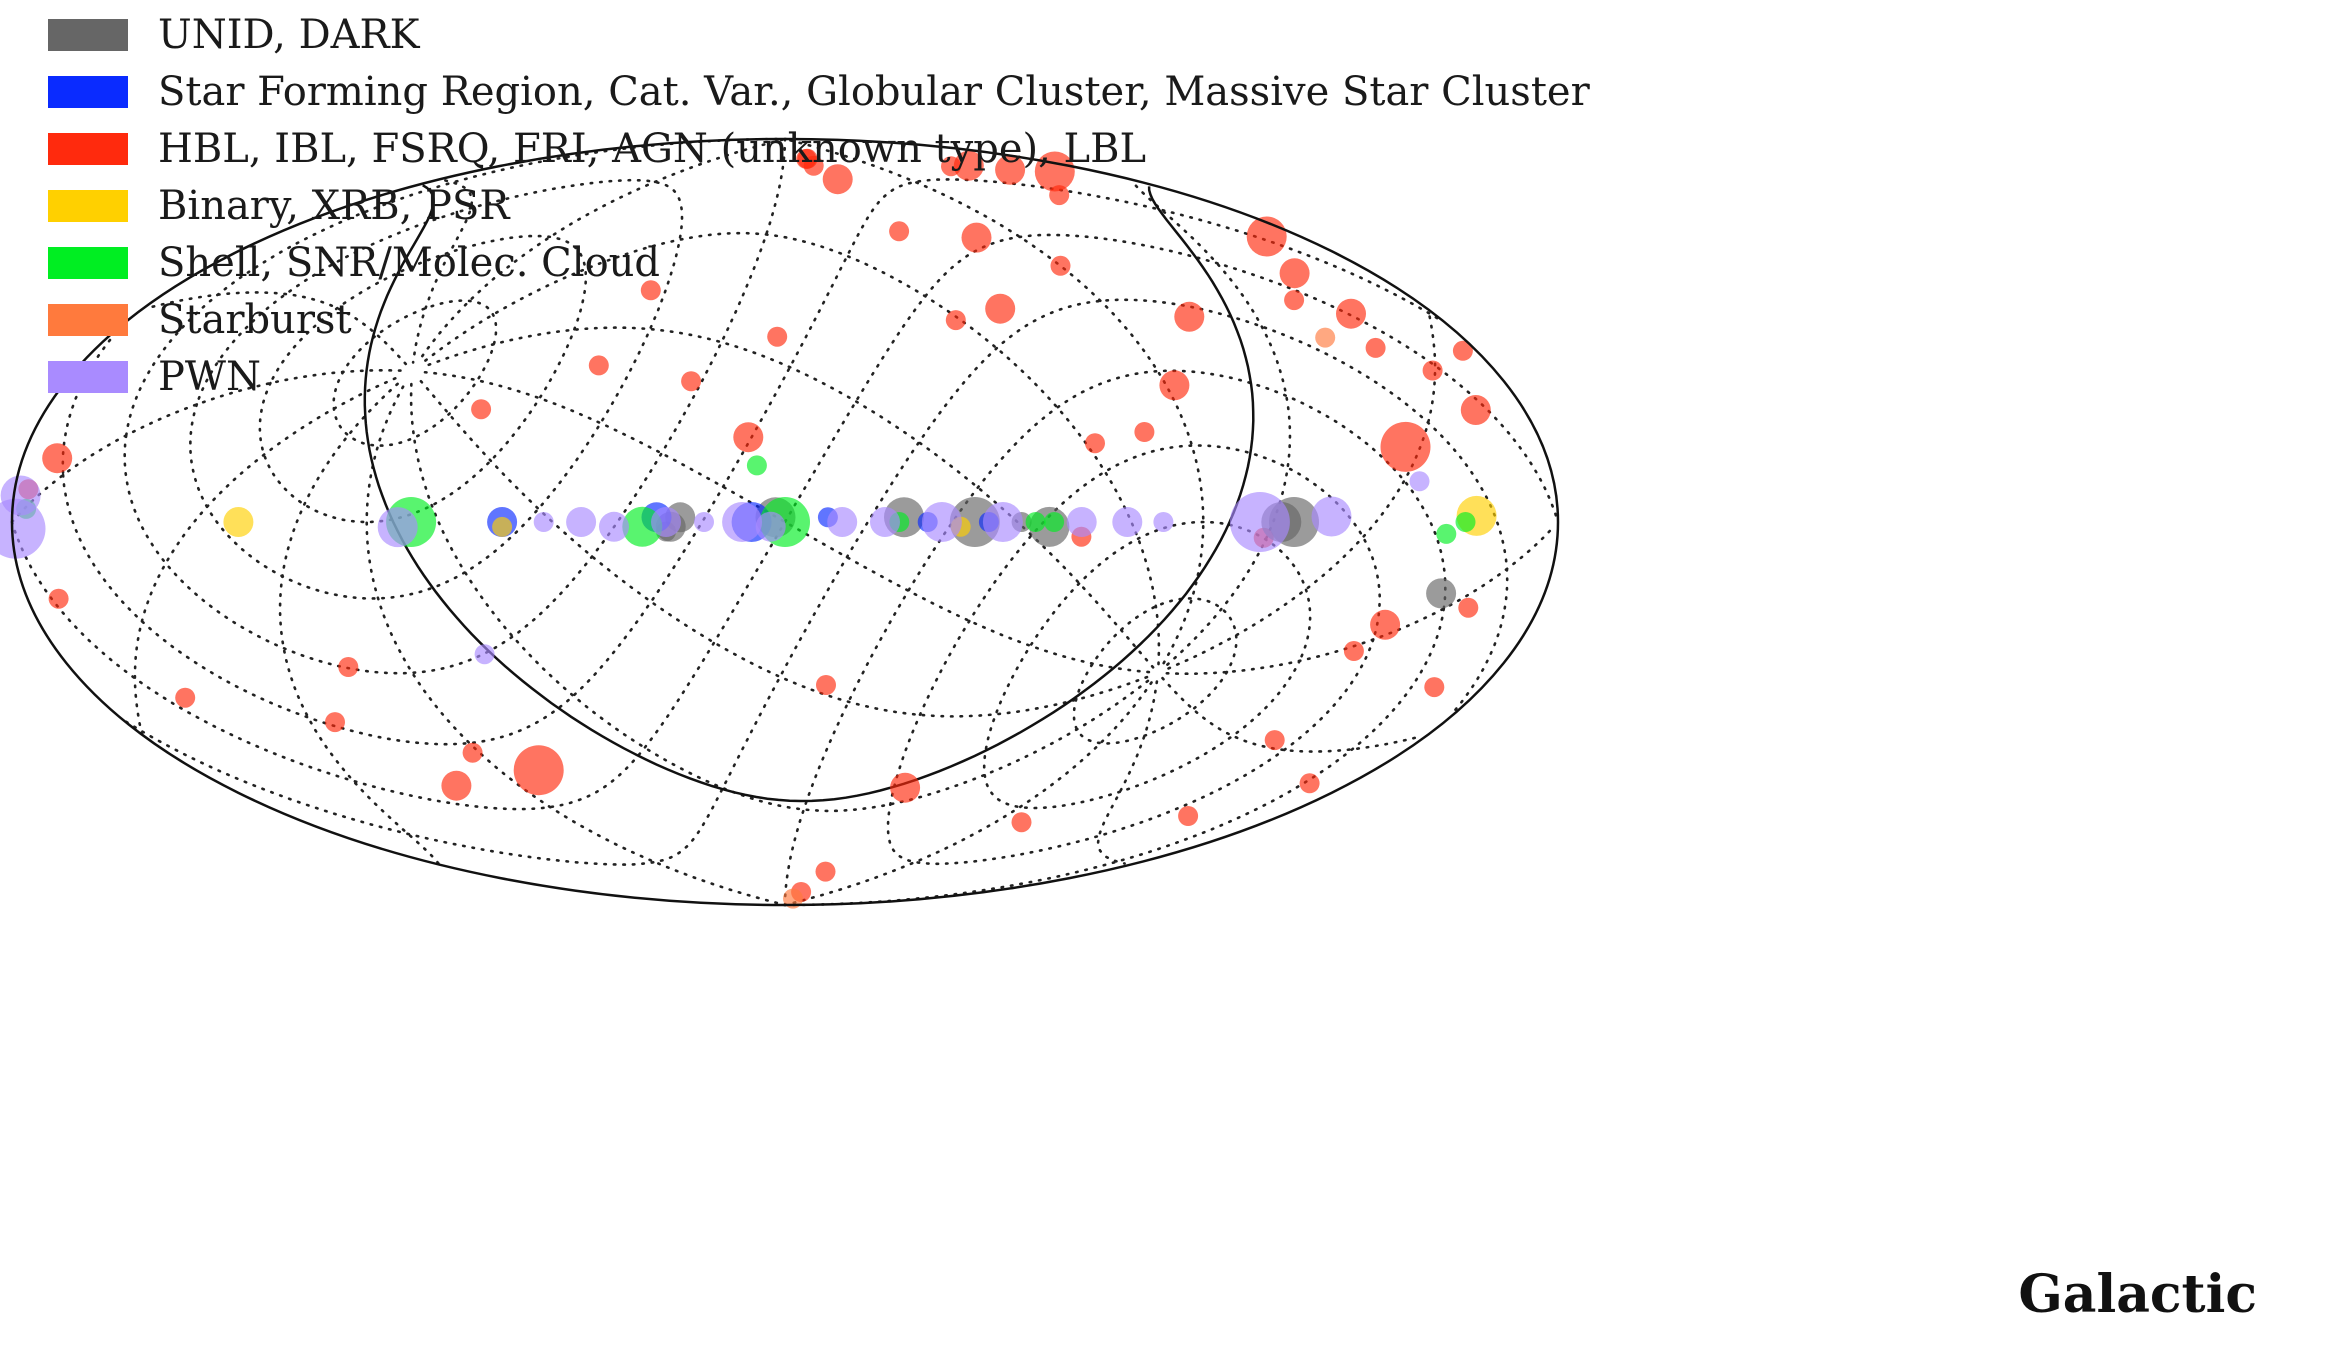 The height and width of the screenshot is (1355, 2337). Describe the element at coordinates (334, 205) in the screenshot. I see `legend-label: Binary, XRB, PSR` at that location.